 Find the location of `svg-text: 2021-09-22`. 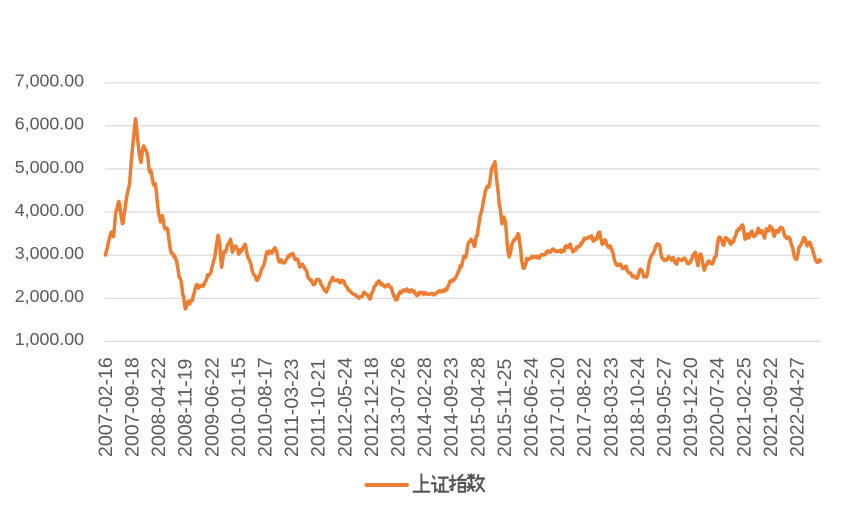

svg-text: 2021-09-22 is located at coordinates (771, 407).